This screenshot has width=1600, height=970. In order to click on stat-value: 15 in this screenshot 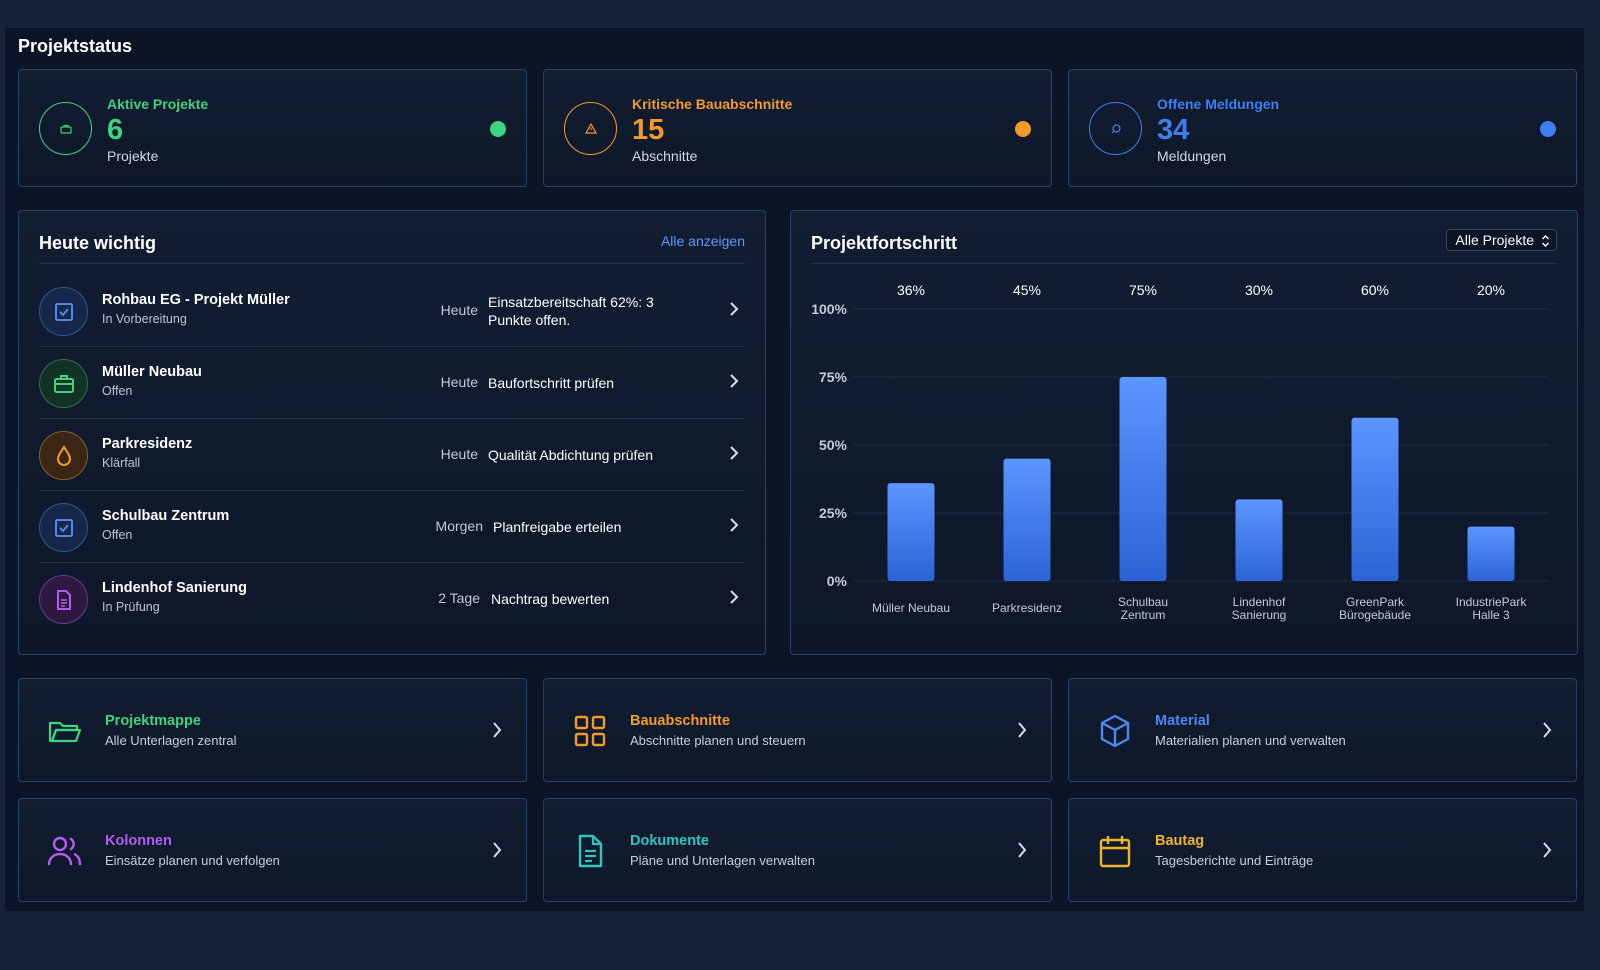, I will do `click(648, 130)`.